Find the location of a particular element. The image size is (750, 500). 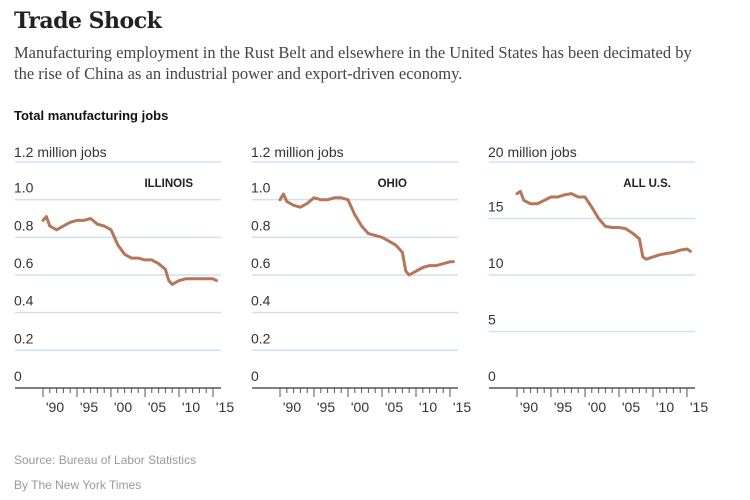

y-tick-label: 10 is located at coordinates (496, 263).